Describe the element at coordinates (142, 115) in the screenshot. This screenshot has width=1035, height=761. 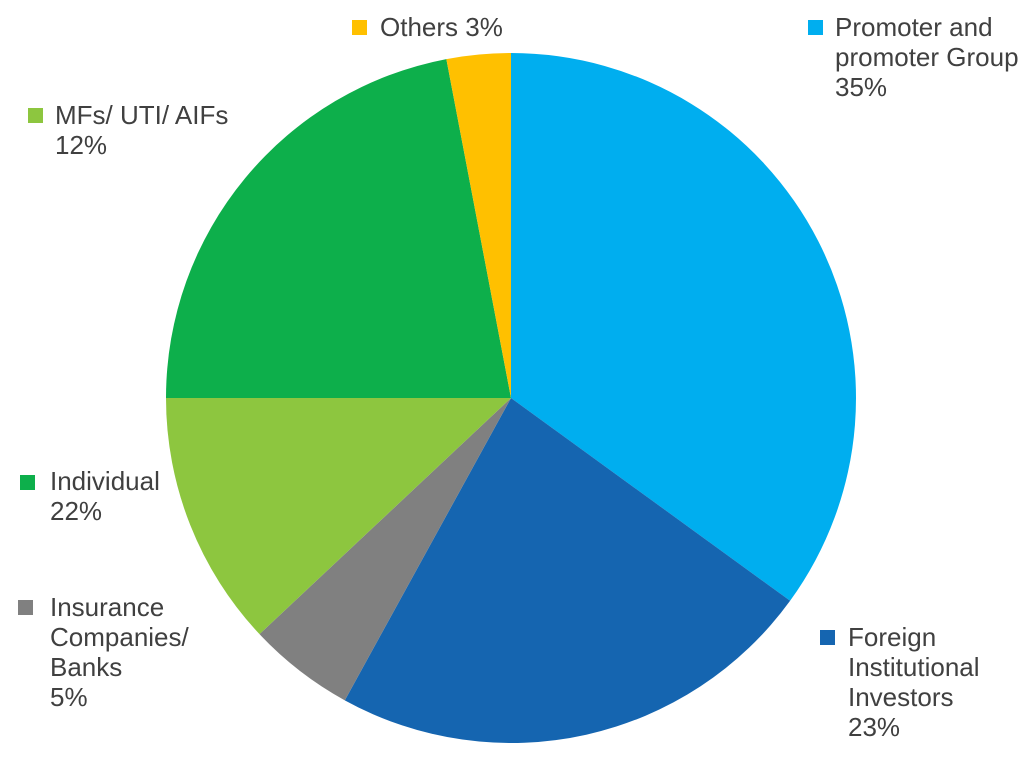
I see `category-name: MFs/ UTI/ AIFs` at that location.